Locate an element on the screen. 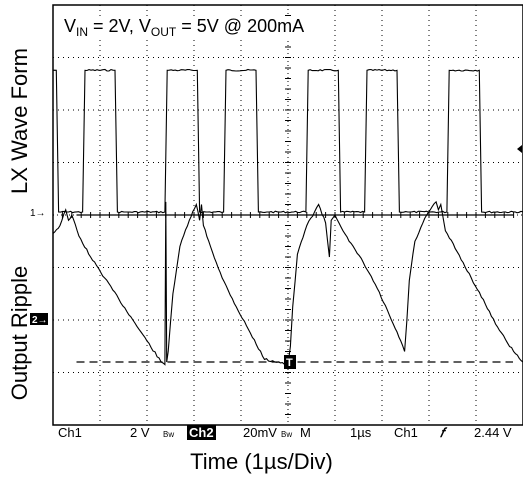 The width and height of the screenshot is (523, 481). lower-panel-label: Output Ripple is located at coordinates (19, 333).